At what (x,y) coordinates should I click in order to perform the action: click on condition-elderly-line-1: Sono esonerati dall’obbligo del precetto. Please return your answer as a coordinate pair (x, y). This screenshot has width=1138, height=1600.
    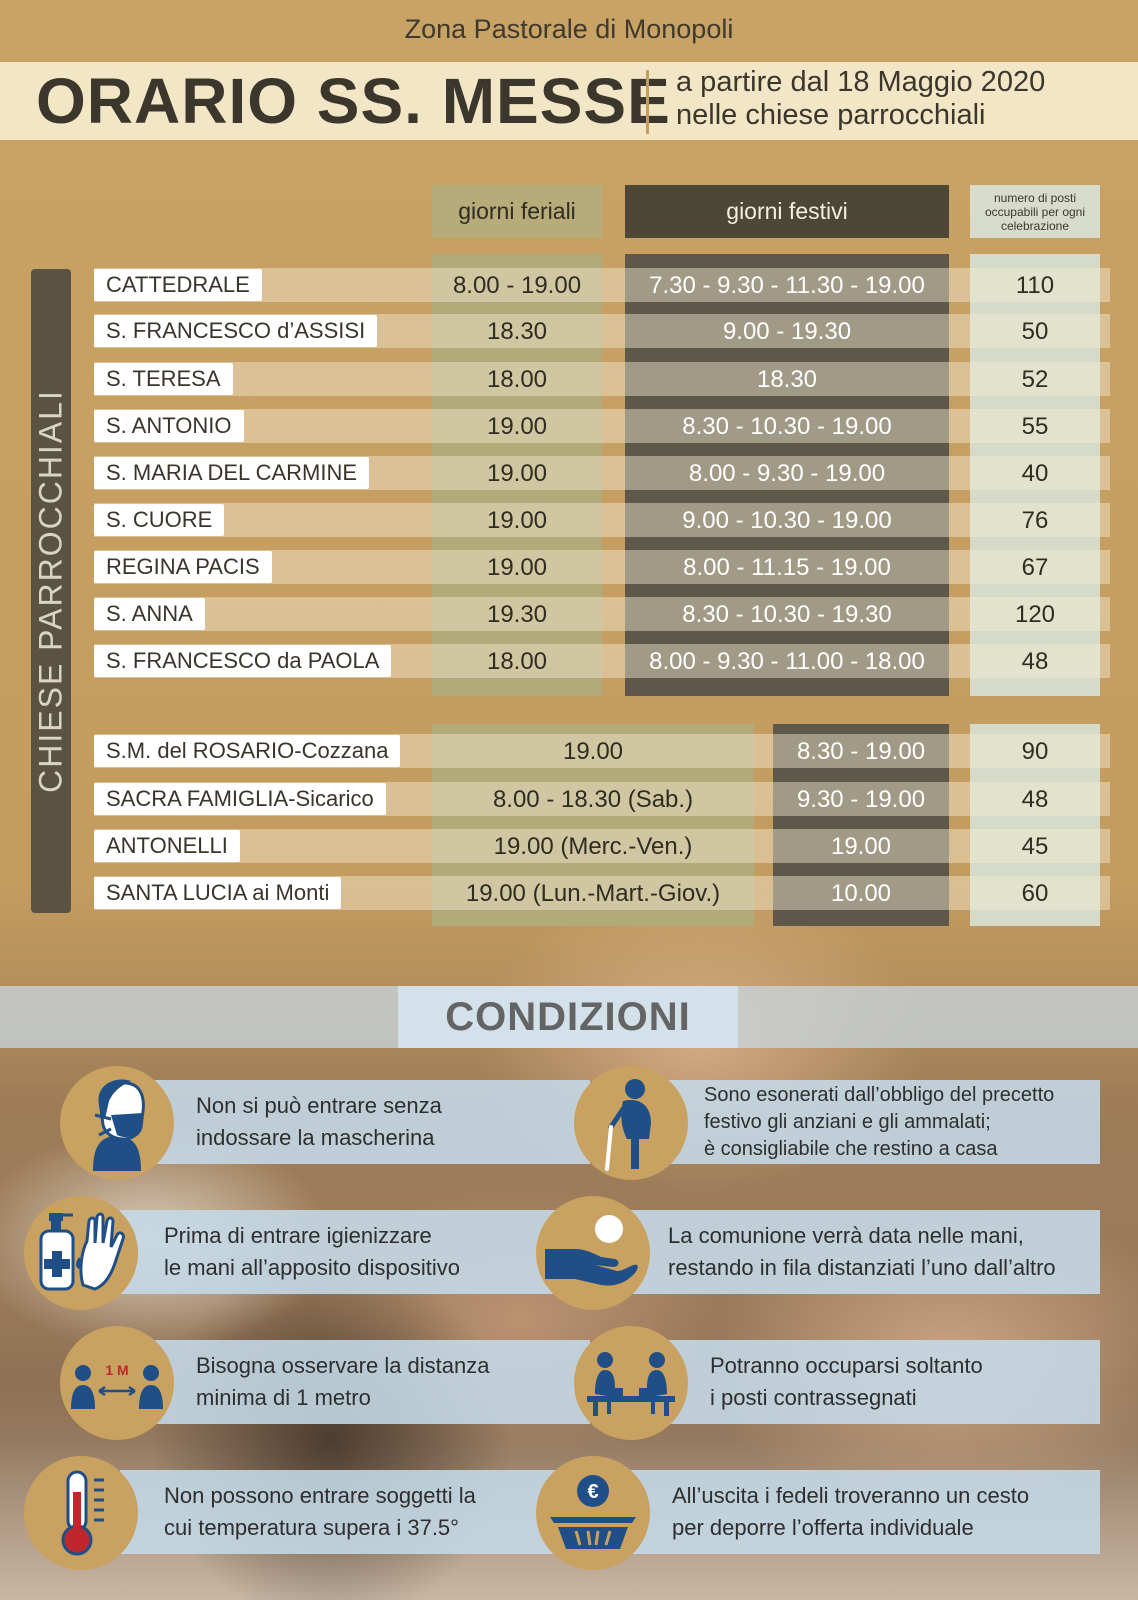
    Looking at the image, I should click on (879, 1094).